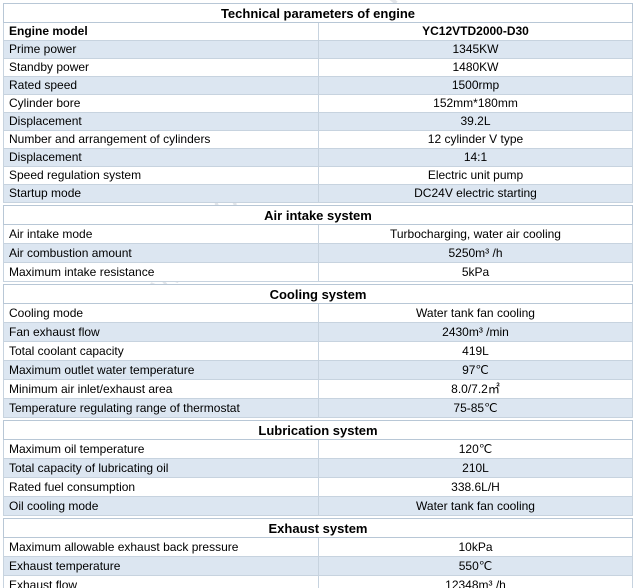 The width and height of the screenshot is (636, 588). What do you see at coordinates (161, 272) in the screenshot?
I see `parameter-label: Maximum intake resistance` at bounding box center [161, 272].